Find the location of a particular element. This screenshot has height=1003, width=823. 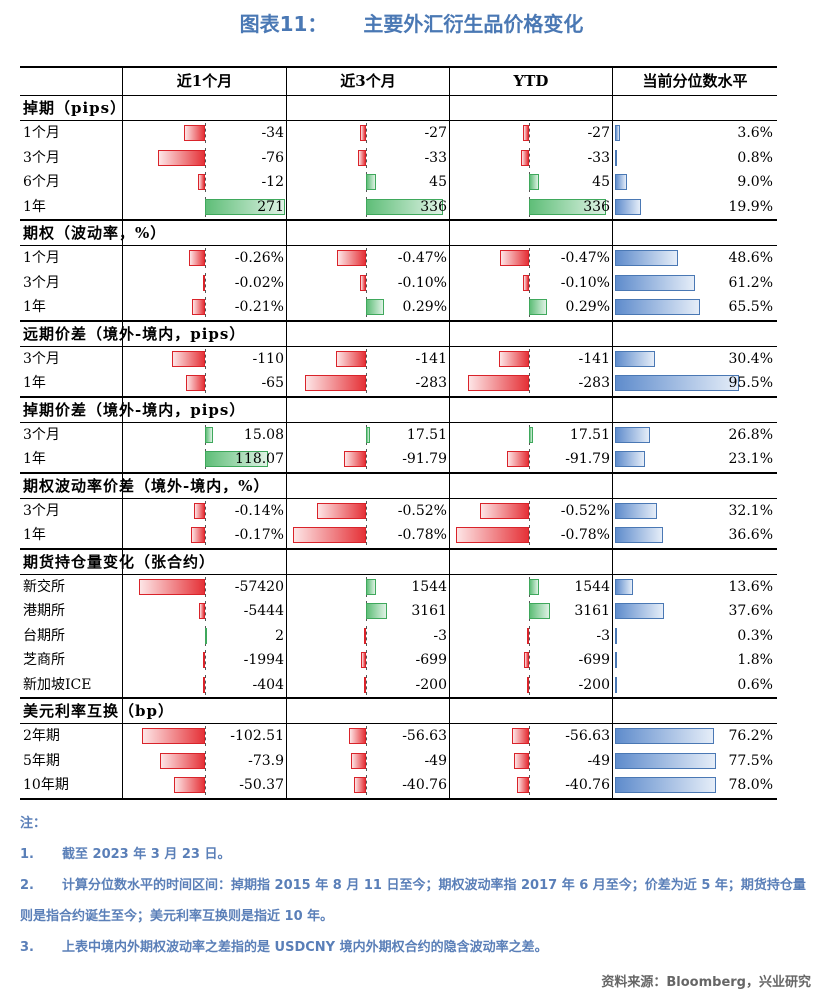

row-label: 新加坡ICE is located at coordinates (57, 684).